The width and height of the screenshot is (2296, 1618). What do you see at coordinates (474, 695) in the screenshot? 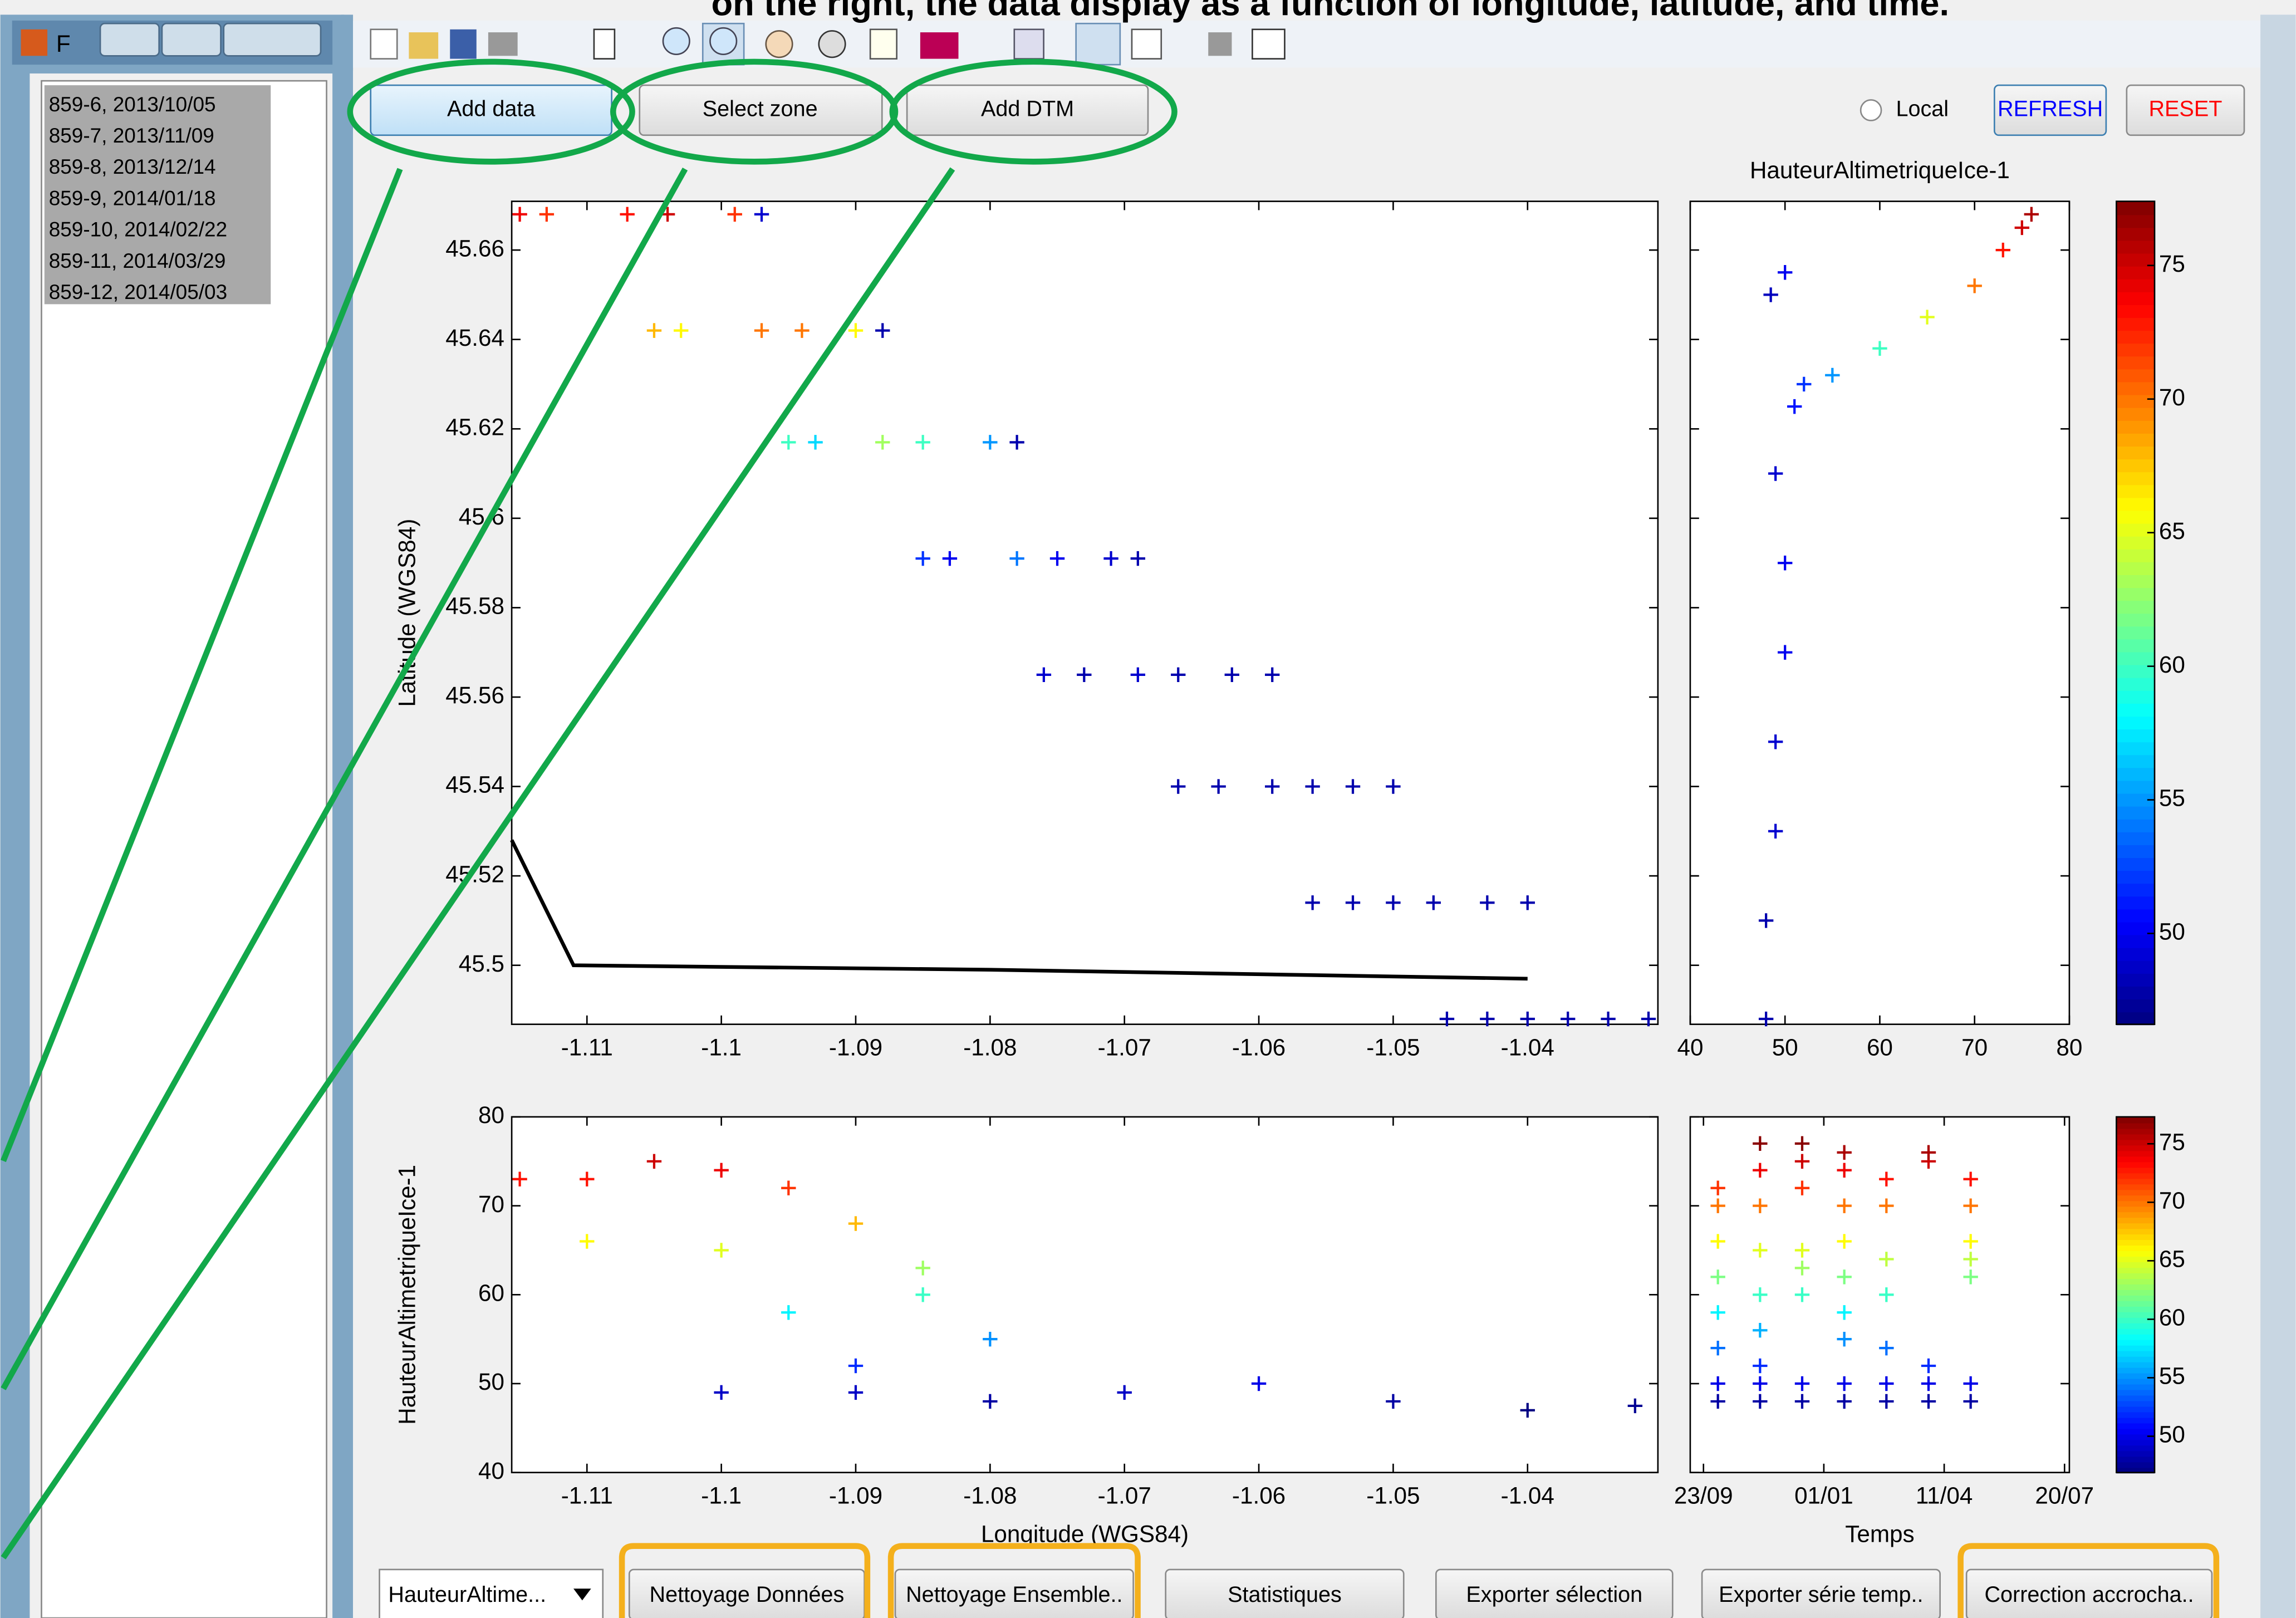
I see `y-tick-label: 45.56` at bounding box center [474, 695].